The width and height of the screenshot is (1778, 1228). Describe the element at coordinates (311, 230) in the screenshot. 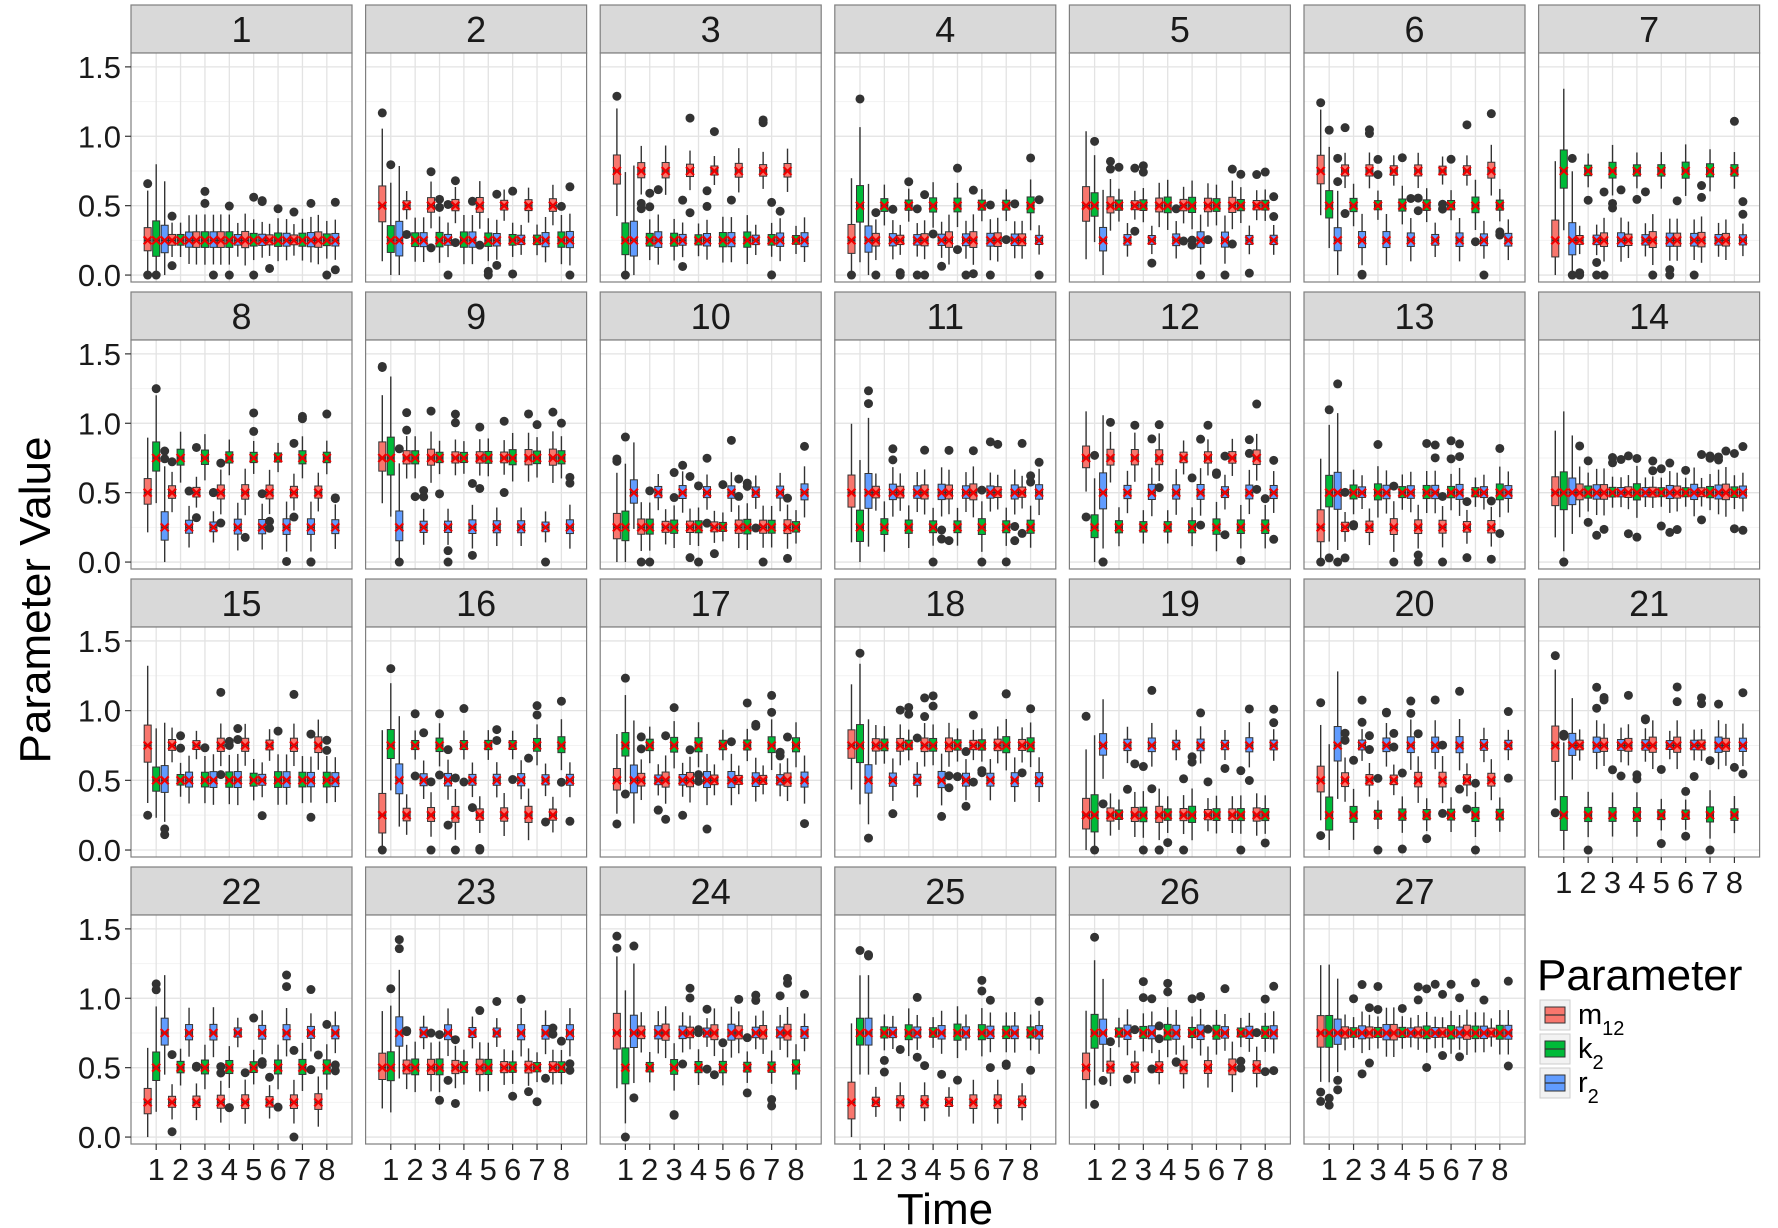

I see `box-r2-t7` at that location.